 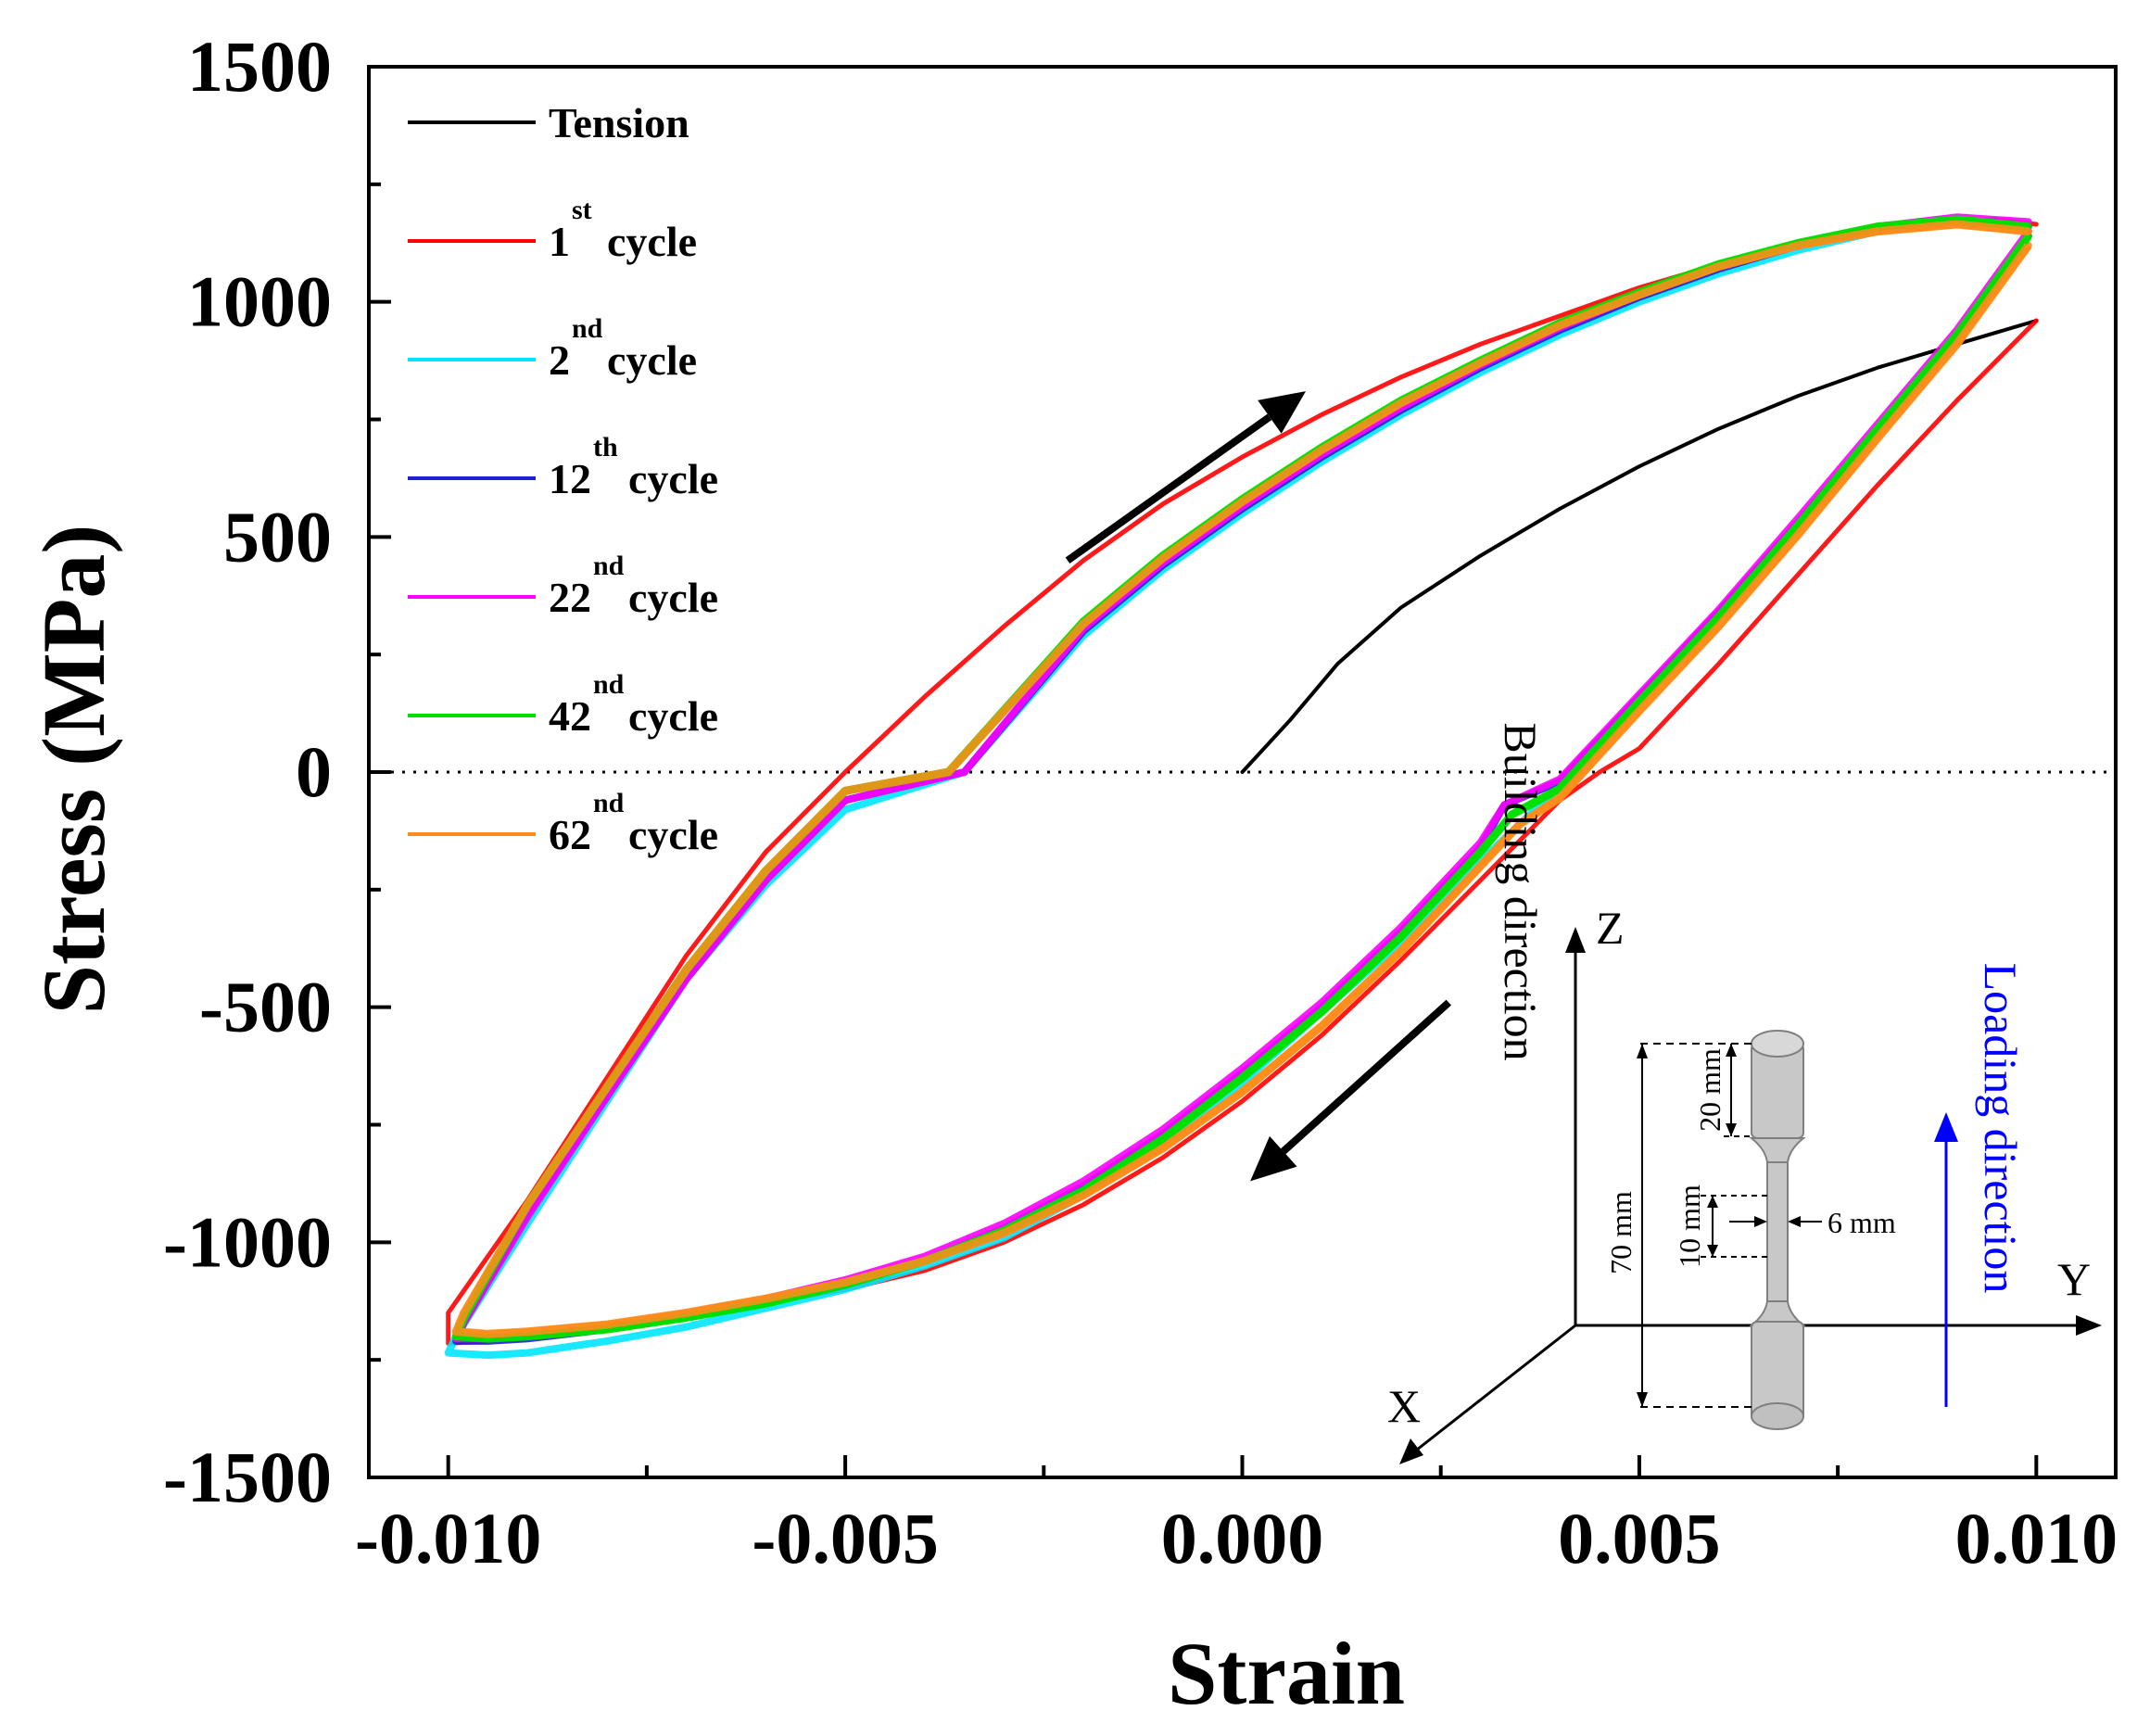 I want to click on dim-20-label: 20 mm, so click(x=1709, y=1090).